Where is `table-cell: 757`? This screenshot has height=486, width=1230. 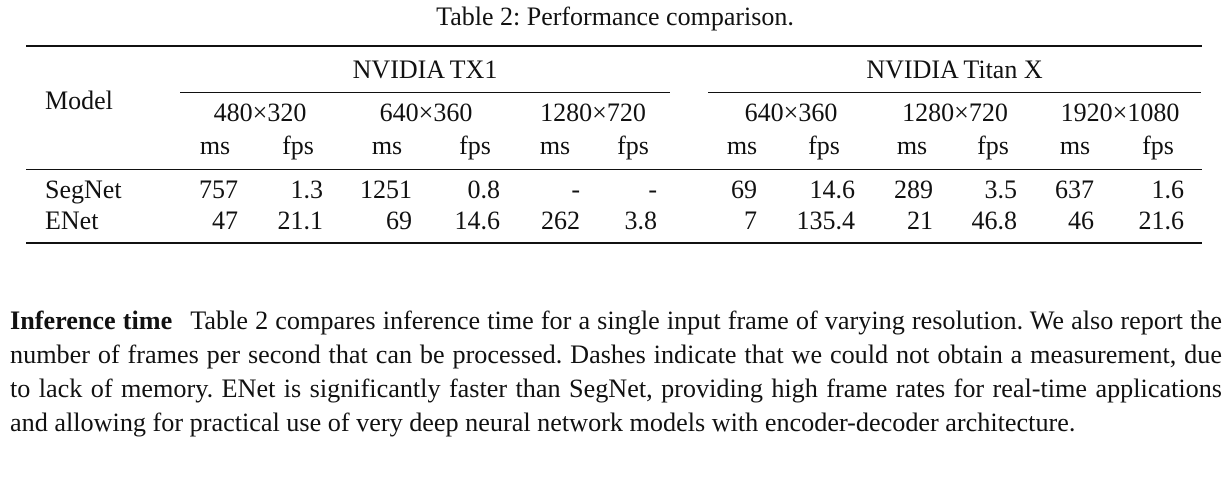 table-cell: 757 is located at coordinates (218, 189).